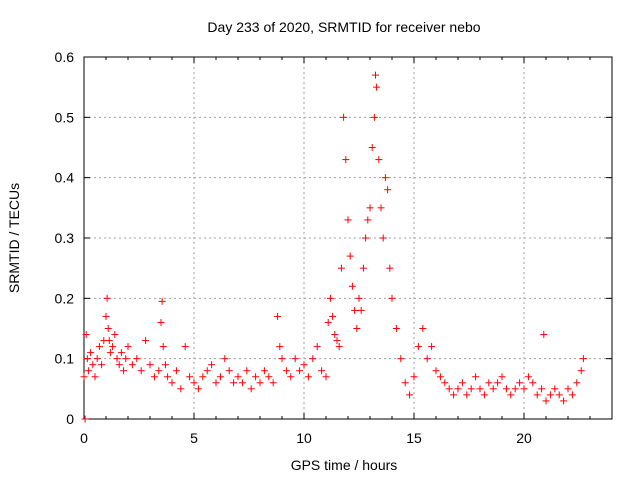 This screenshot has width=640, height=480. Describe the element at coordinates (65, 178) in the screenshot. I see `y-tick-label: 0.4` at that location.